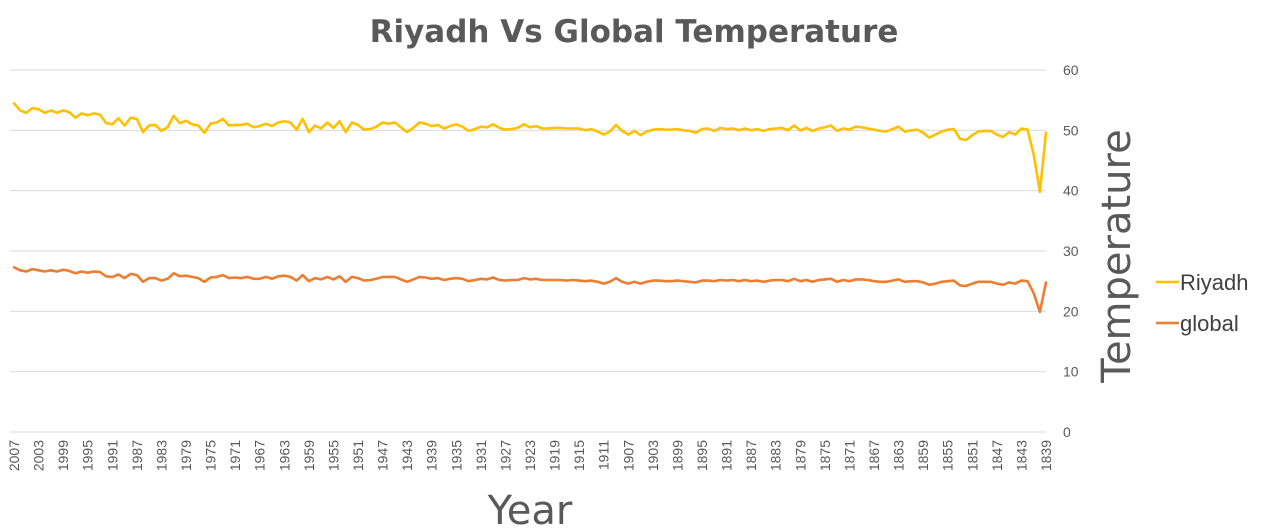  Describe the element at coordinates (211, 455) in the screenshot. I see `x-tick-label: 1975` at that location.